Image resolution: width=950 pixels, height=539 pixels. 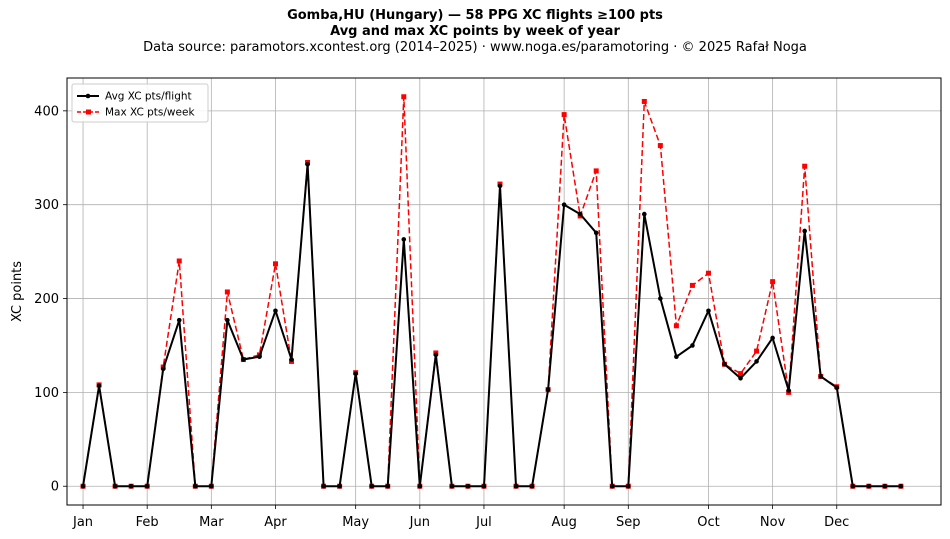 What do you see at coordinates (55, 487) in the screenshot?
I see `y-tick-label: 0` at bounding box center [55, 487].